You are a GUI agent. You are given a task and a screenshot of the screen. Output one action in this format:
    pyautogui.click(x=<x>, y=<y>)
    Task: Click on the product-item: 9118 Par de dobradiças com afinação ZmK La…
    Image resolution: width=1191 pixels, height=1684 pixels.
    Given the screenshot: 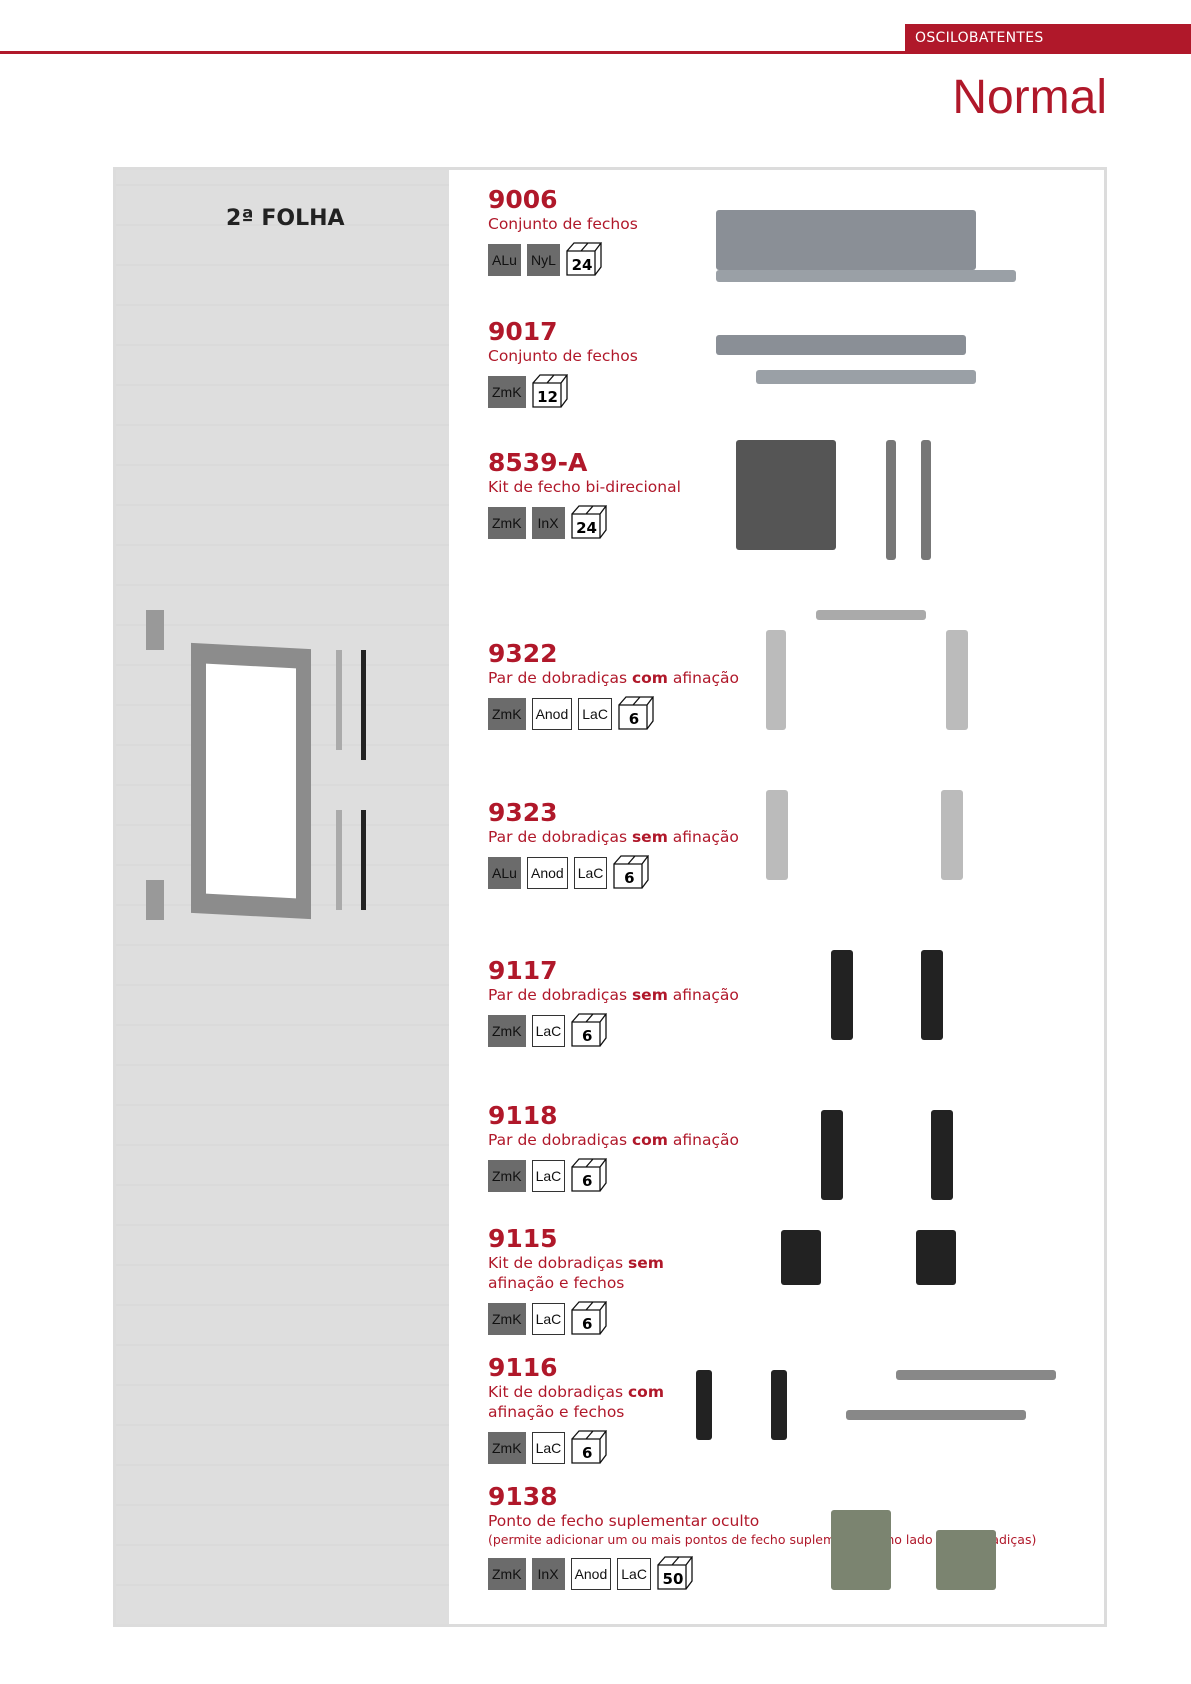 What is the action you would take?
    pyautogui.click(x=613, y=1147)
    